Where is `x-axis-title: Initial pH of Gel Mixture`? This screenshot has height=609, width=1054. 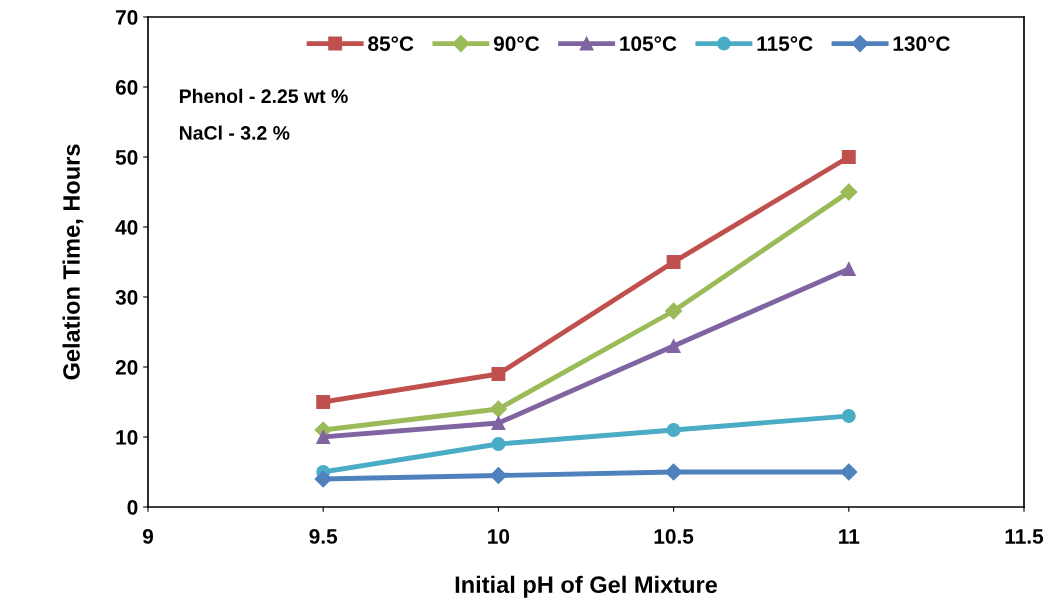
x-axis-title: Initial pH of Gel Mixture is located at coordinates (586, 586).